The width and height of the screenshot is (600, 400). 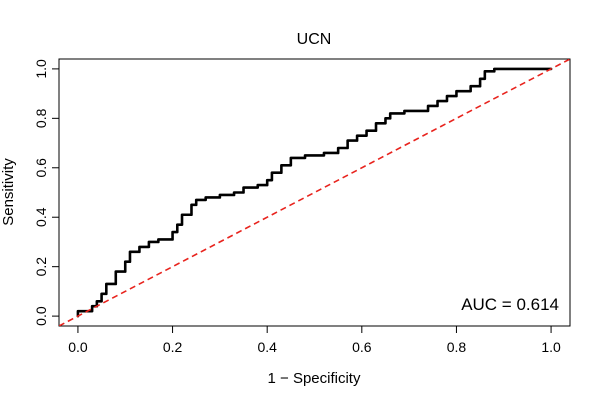 I want to click on chart-title: UCN, so click(x=314, y=39).